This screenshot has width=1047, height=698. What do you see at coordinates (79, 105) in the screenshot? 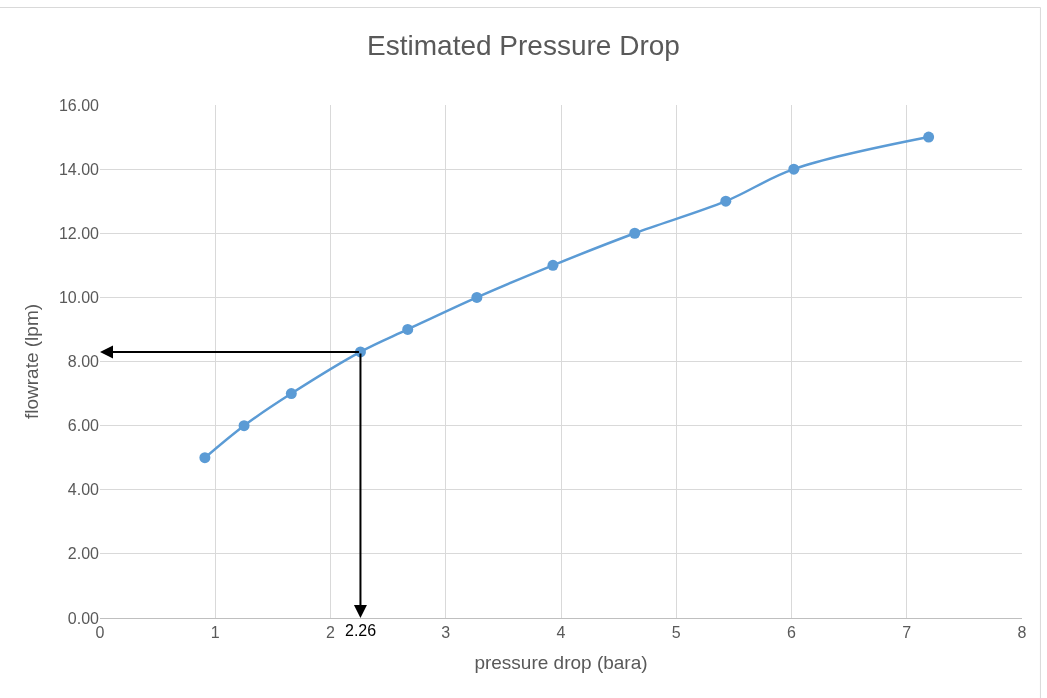
I see `y-tick-label: 16.00` at bounding box center [79, 105].